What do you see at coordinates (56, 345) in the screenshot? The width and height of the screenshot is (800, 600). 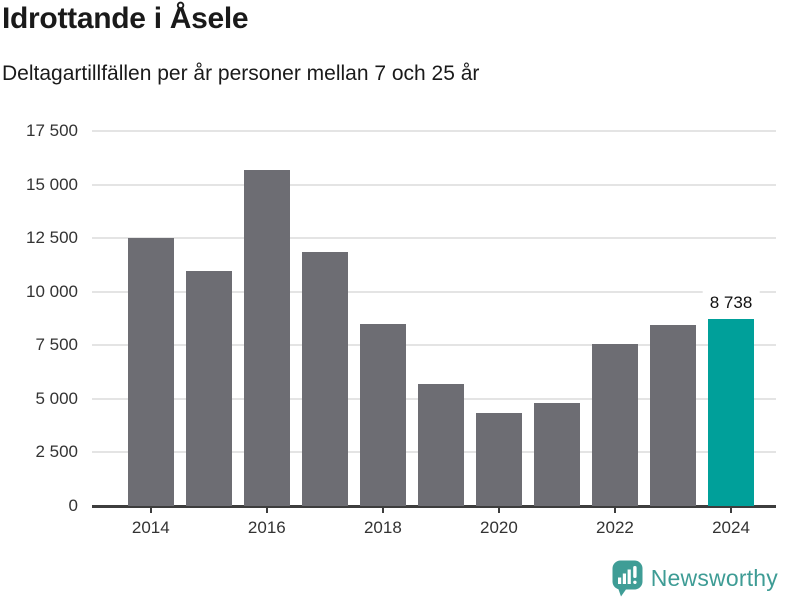 I see `y-tick-label: 7 500` at bounding box center [56, 345].